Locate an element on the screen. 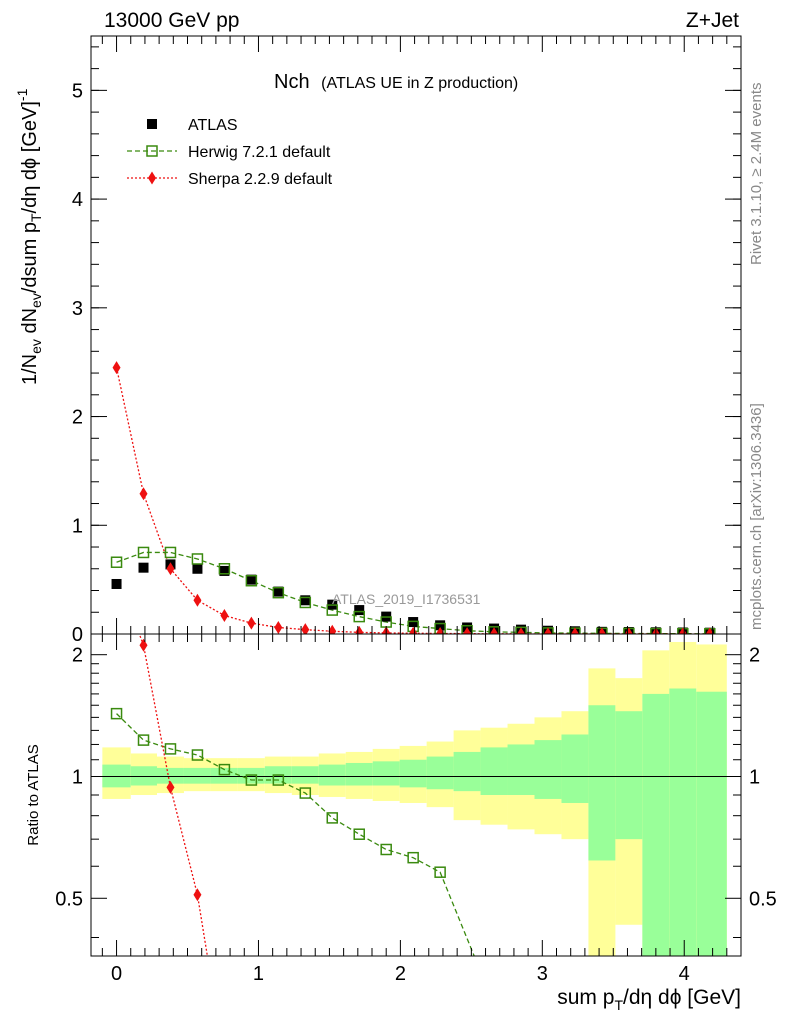 This screenshot has width=786, height=1029. header-left-label: 13000 GeV pp is located at coordinates (171, 20).